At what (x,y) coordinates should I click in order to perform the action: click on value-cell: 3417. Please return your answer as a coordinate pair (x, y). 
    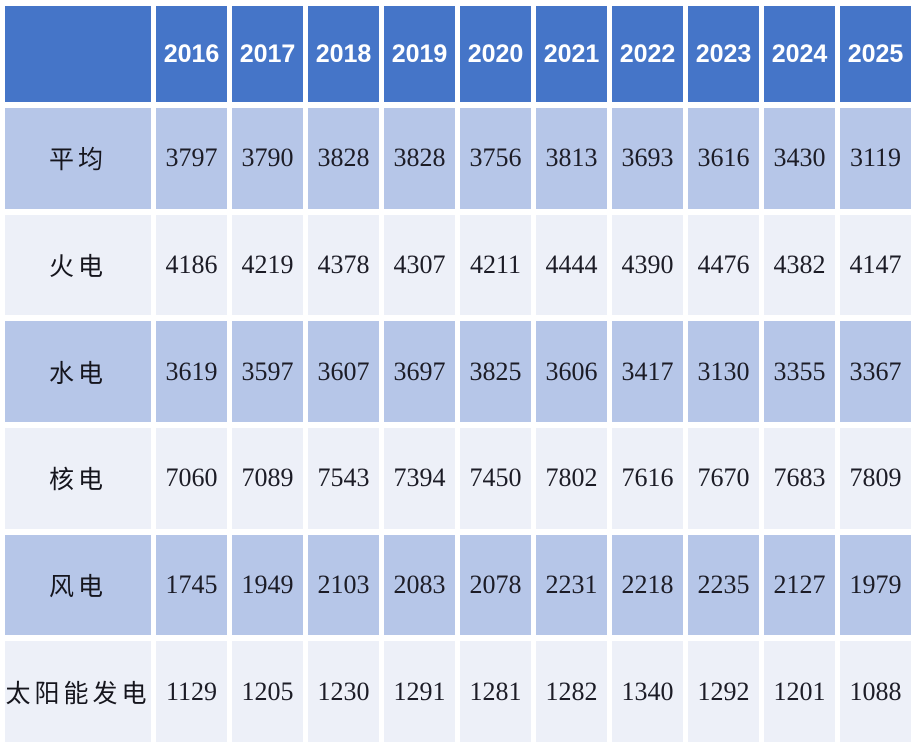
    Looking at the image, I should click on (647, 371).